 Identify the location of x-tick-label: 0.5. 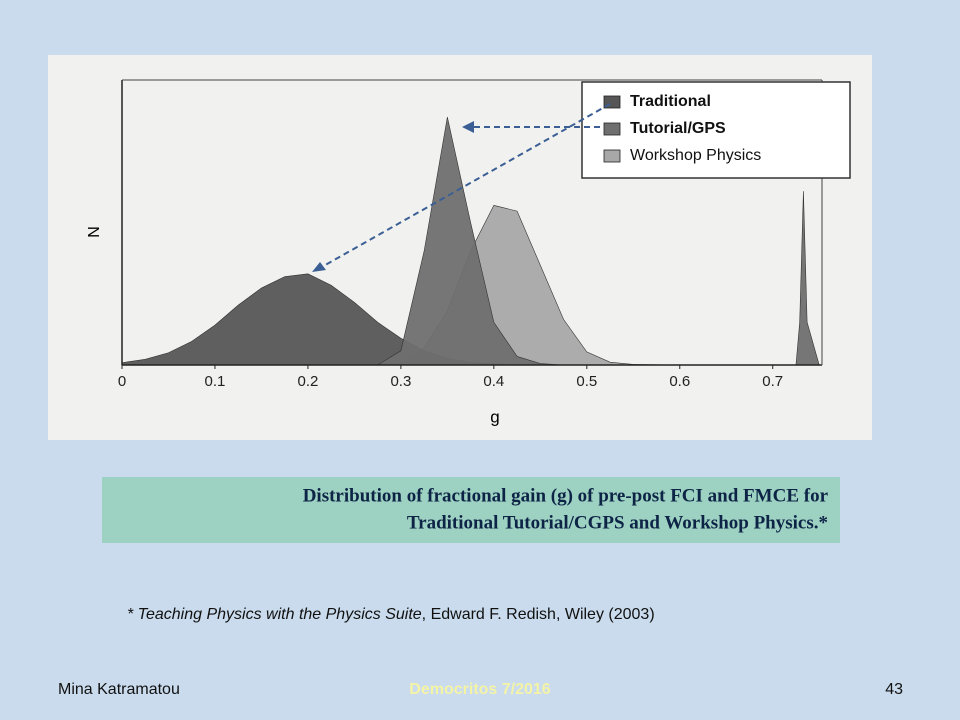
(586, 381).